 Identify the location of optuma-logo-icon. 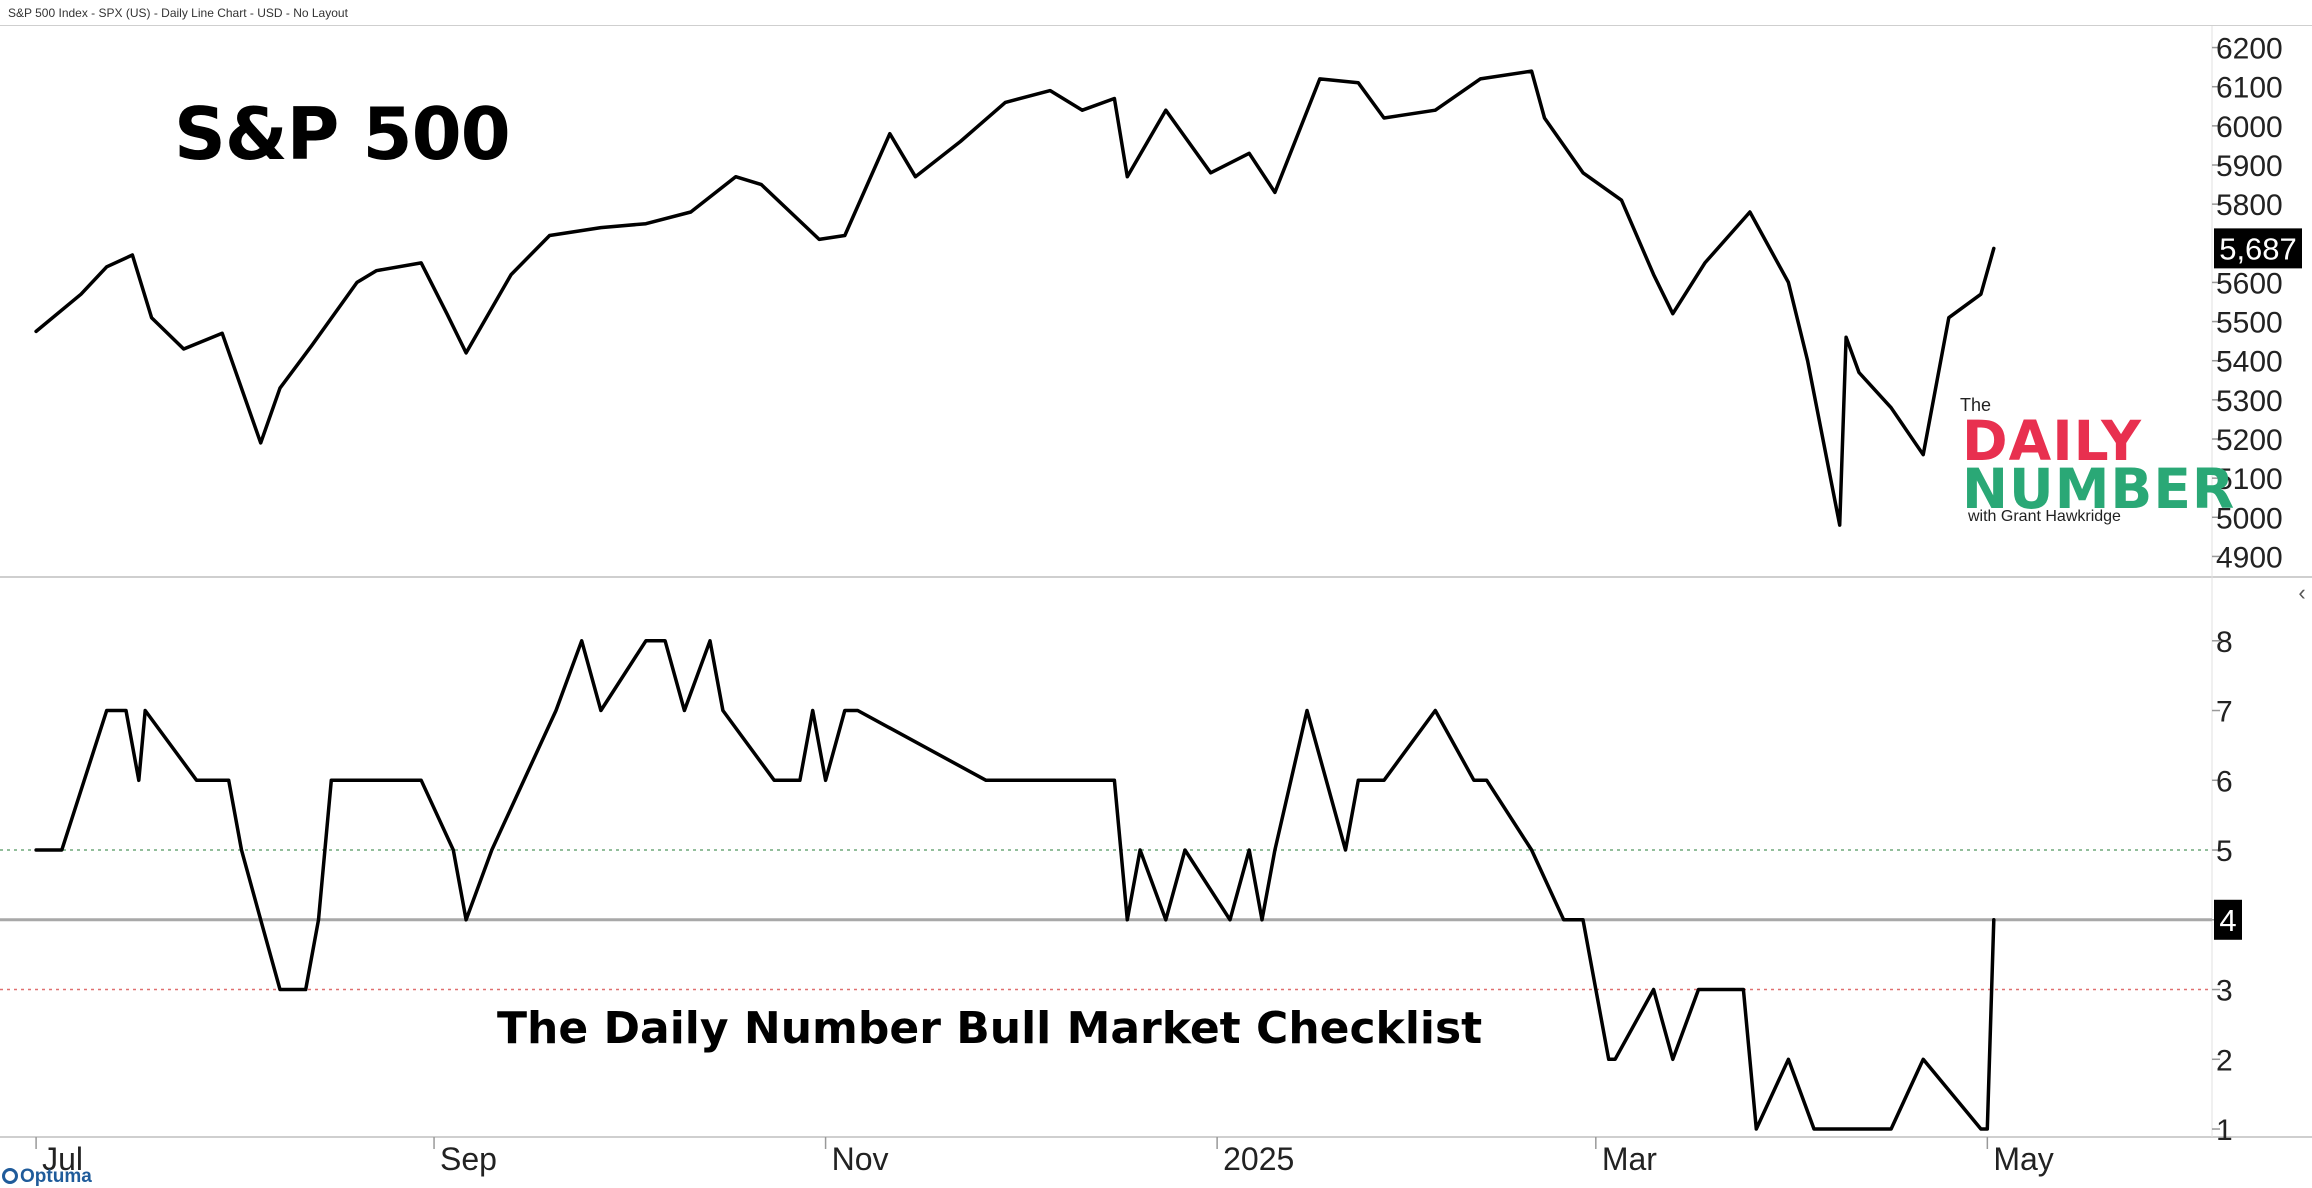
(10, 1176).